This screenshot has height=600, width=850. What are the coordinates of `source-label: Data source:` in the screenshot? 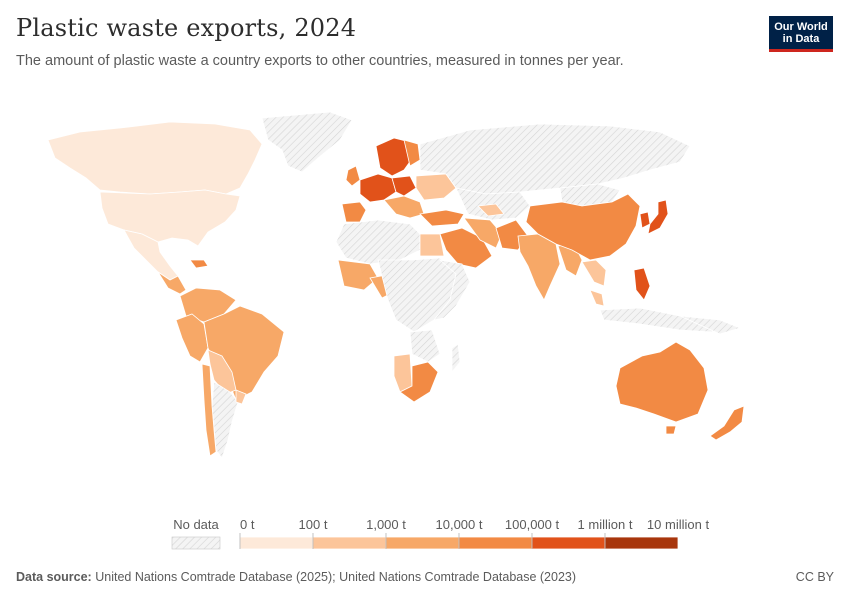 It's located at (54, 577).